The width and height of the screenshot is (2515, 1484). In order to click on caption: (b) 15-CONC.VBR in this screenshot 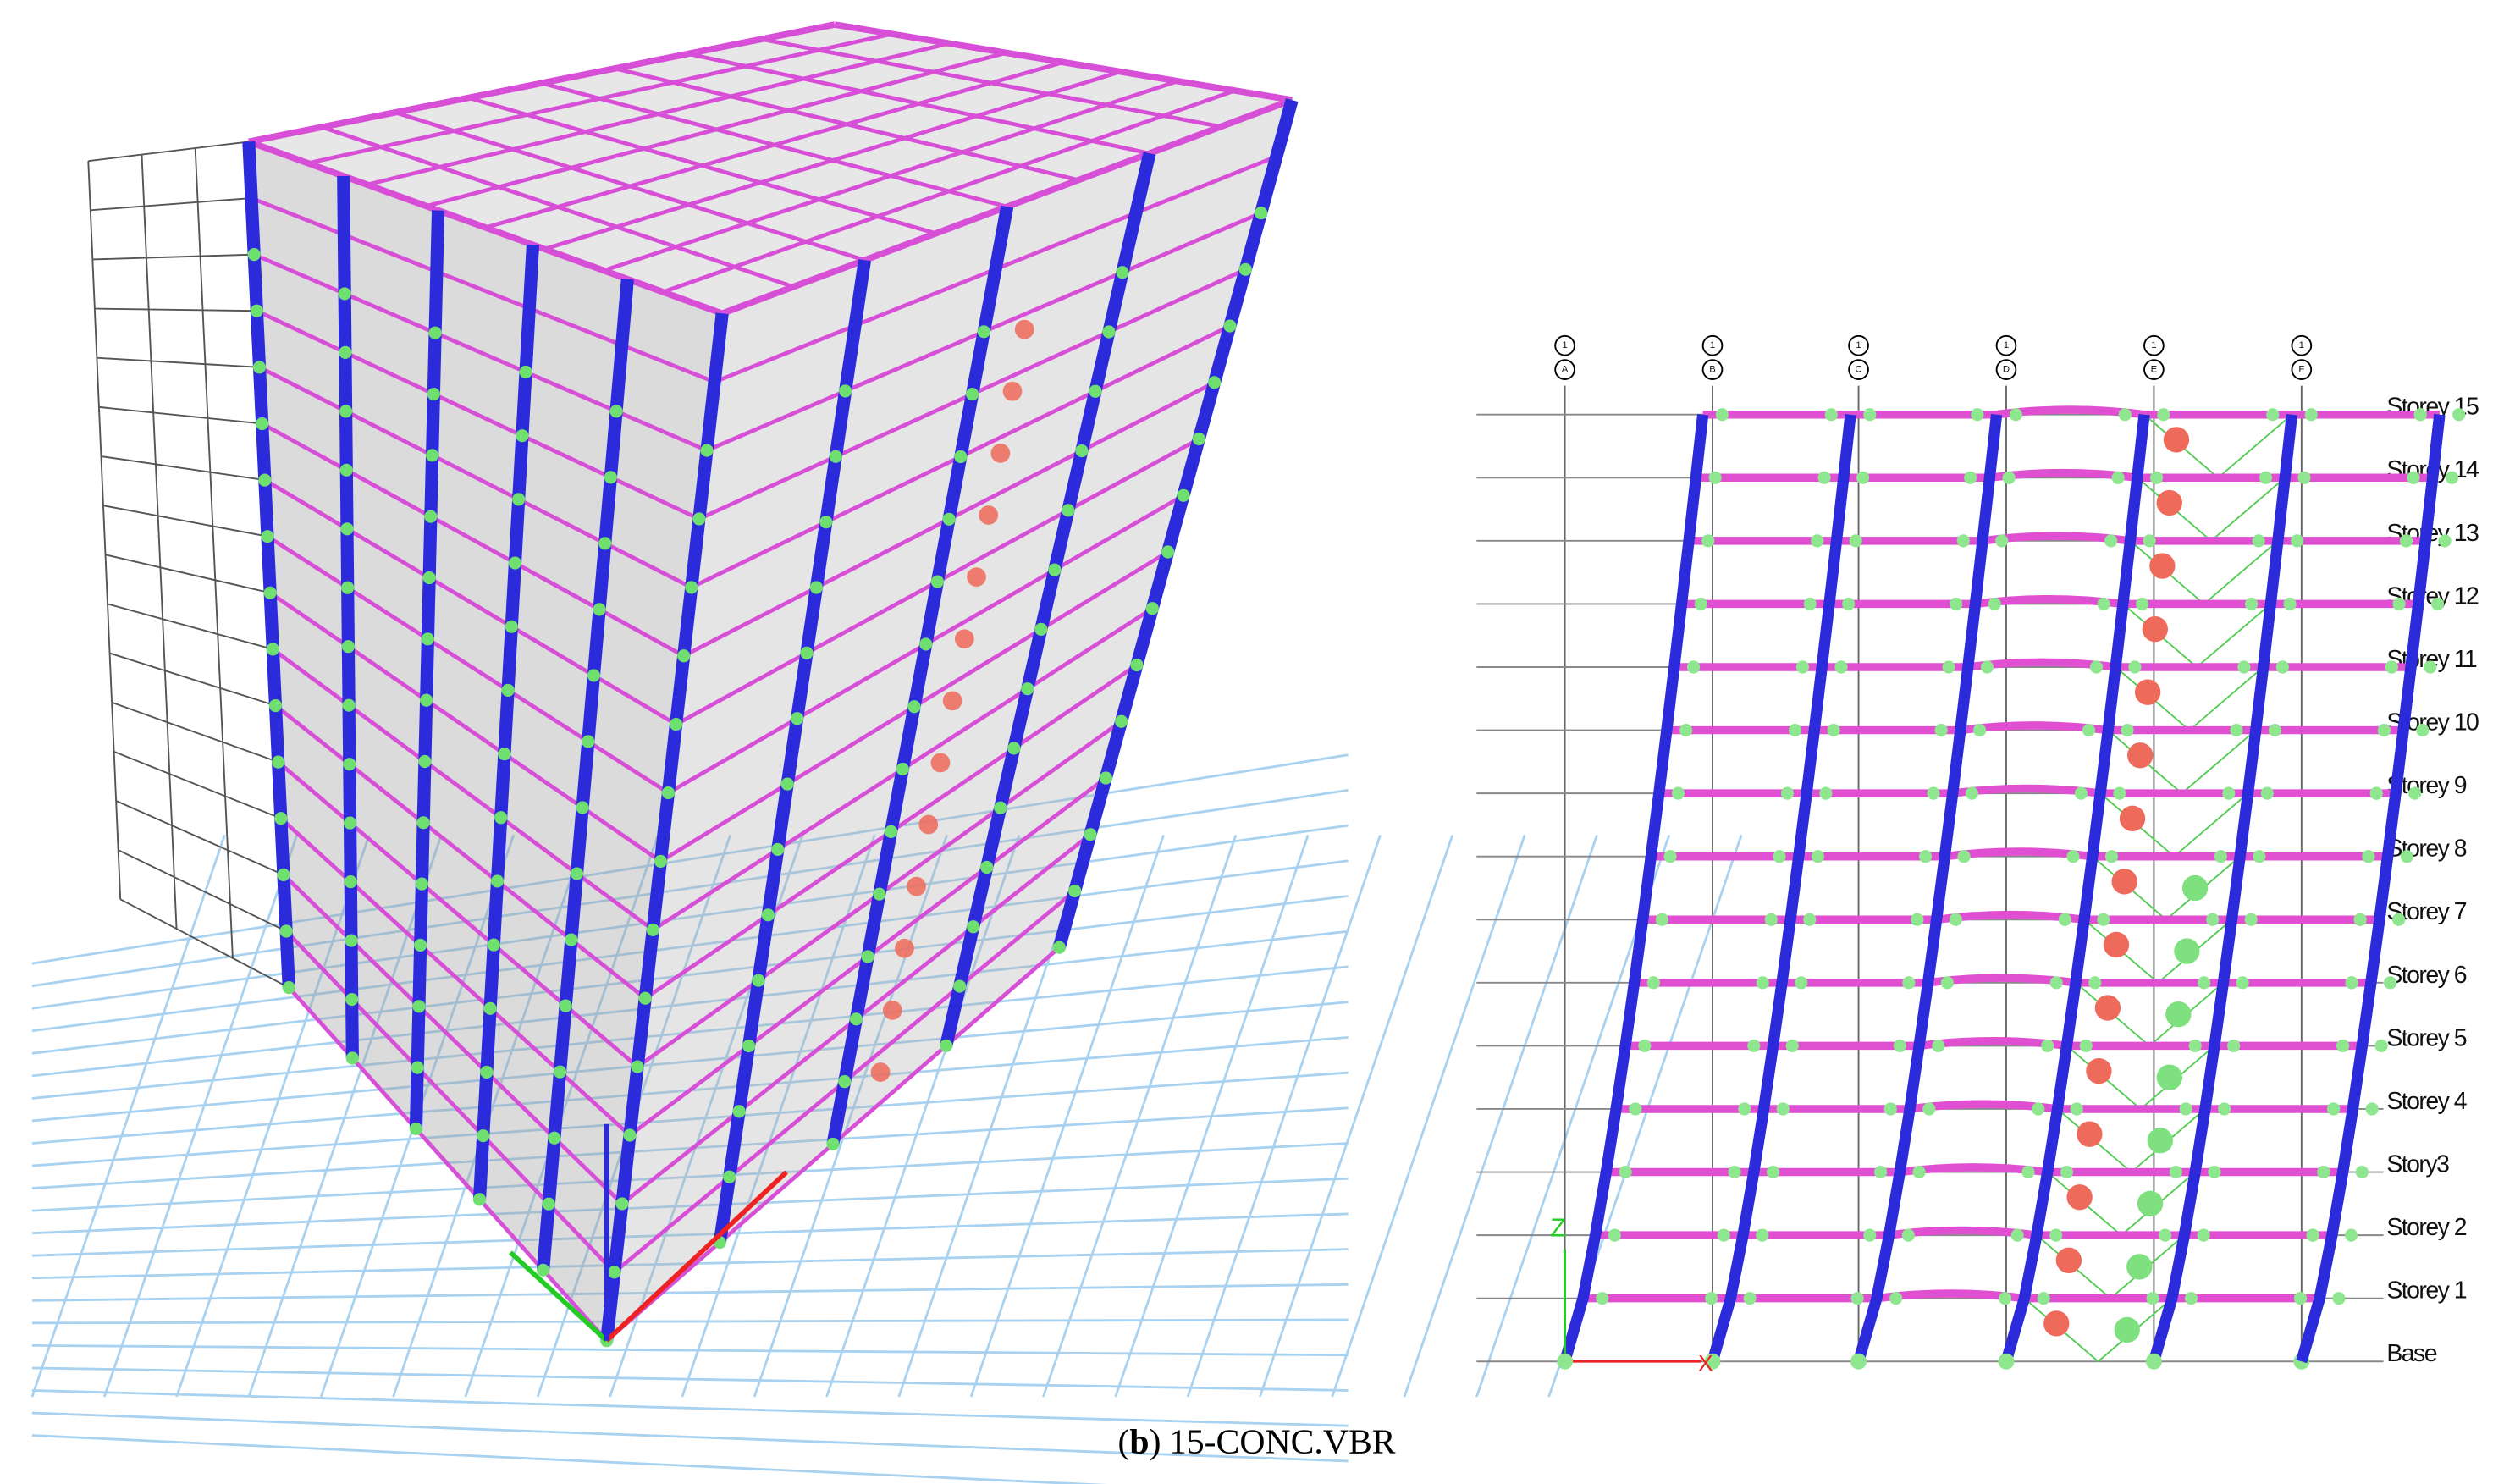, I will do `click(1256, 1441)`.